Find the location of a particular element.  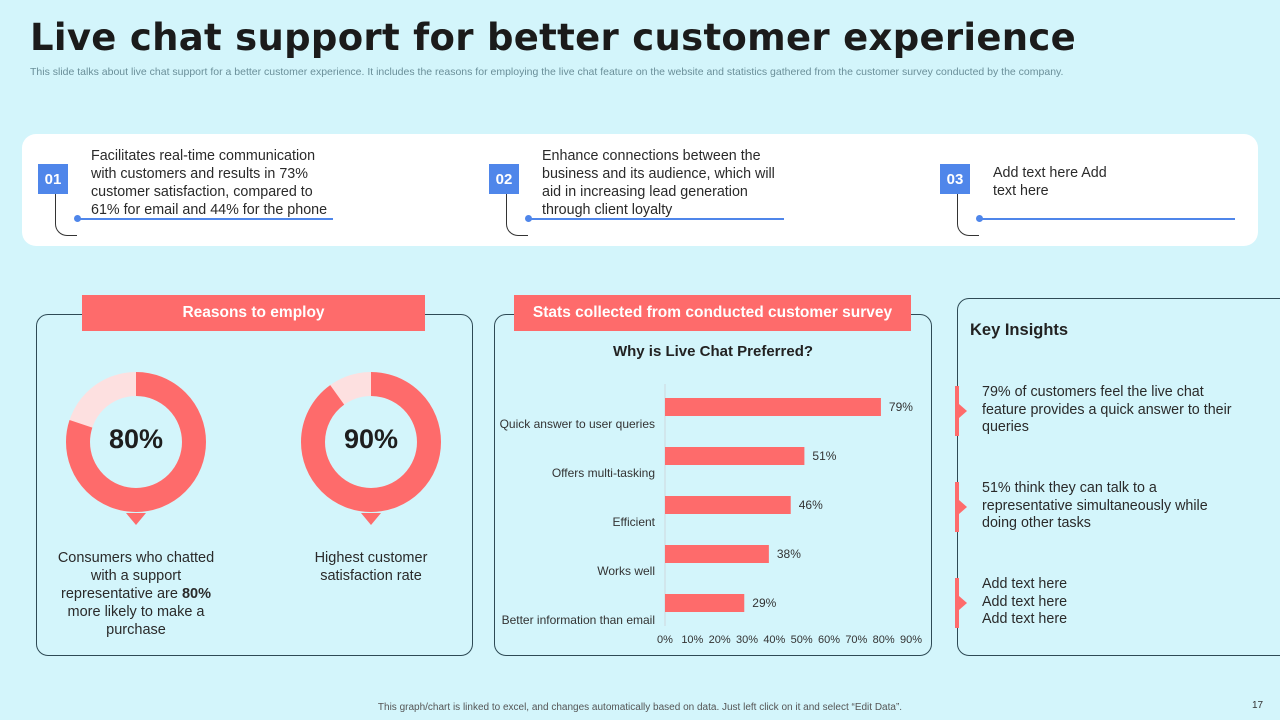

category-label: Works well is located at coordinates (626, 571).